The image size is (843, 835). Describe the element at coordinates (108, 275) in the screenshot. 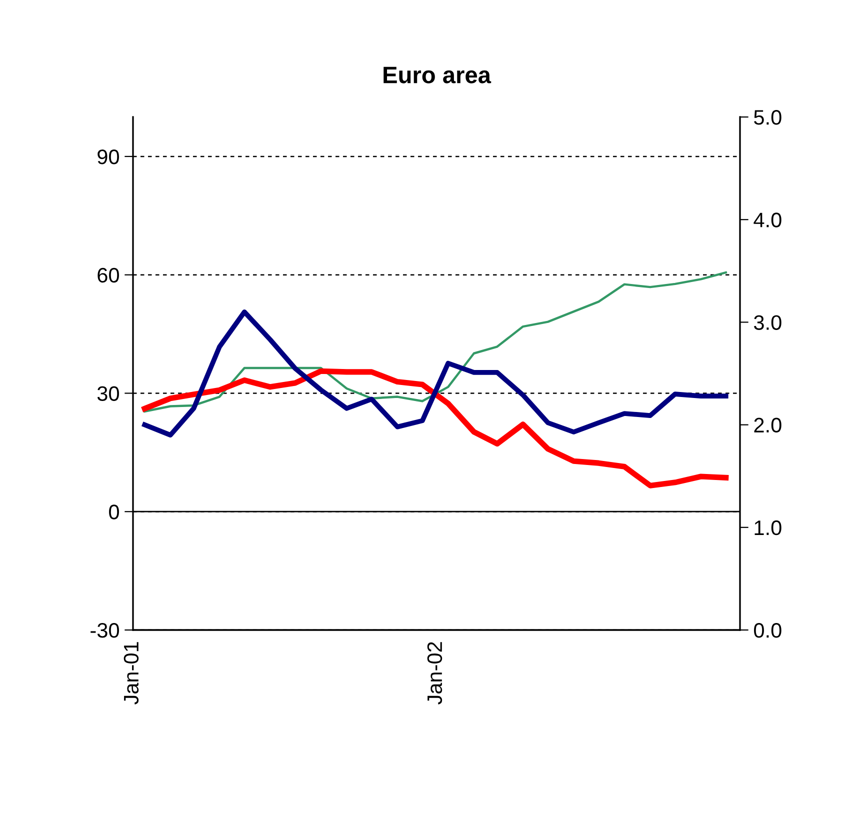

I see `y-tick-label: 60` at that location.